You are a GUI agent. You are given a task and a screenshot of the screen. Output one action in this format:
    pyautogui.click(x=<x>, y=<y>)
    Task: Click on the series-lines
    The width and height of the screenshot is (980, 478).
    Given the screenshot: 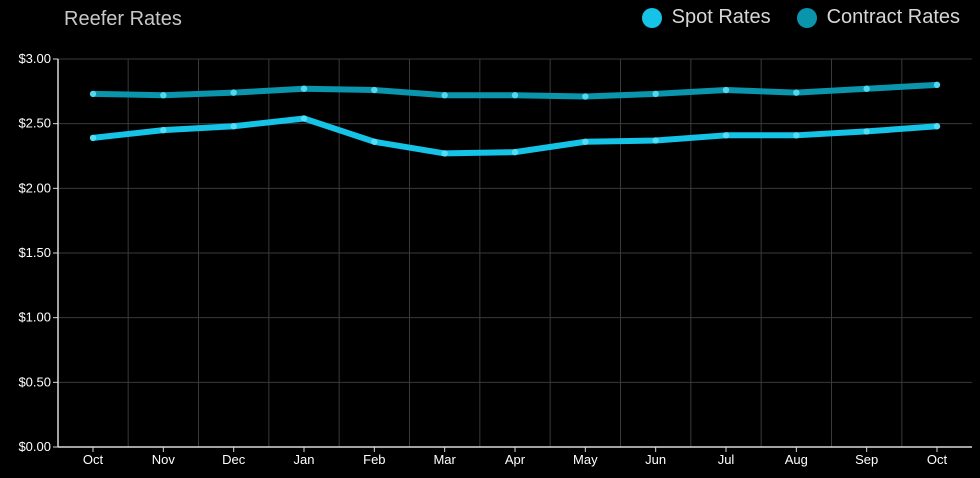 What is the action you would take?
    pyautogui.click(x=515, y=119)
    